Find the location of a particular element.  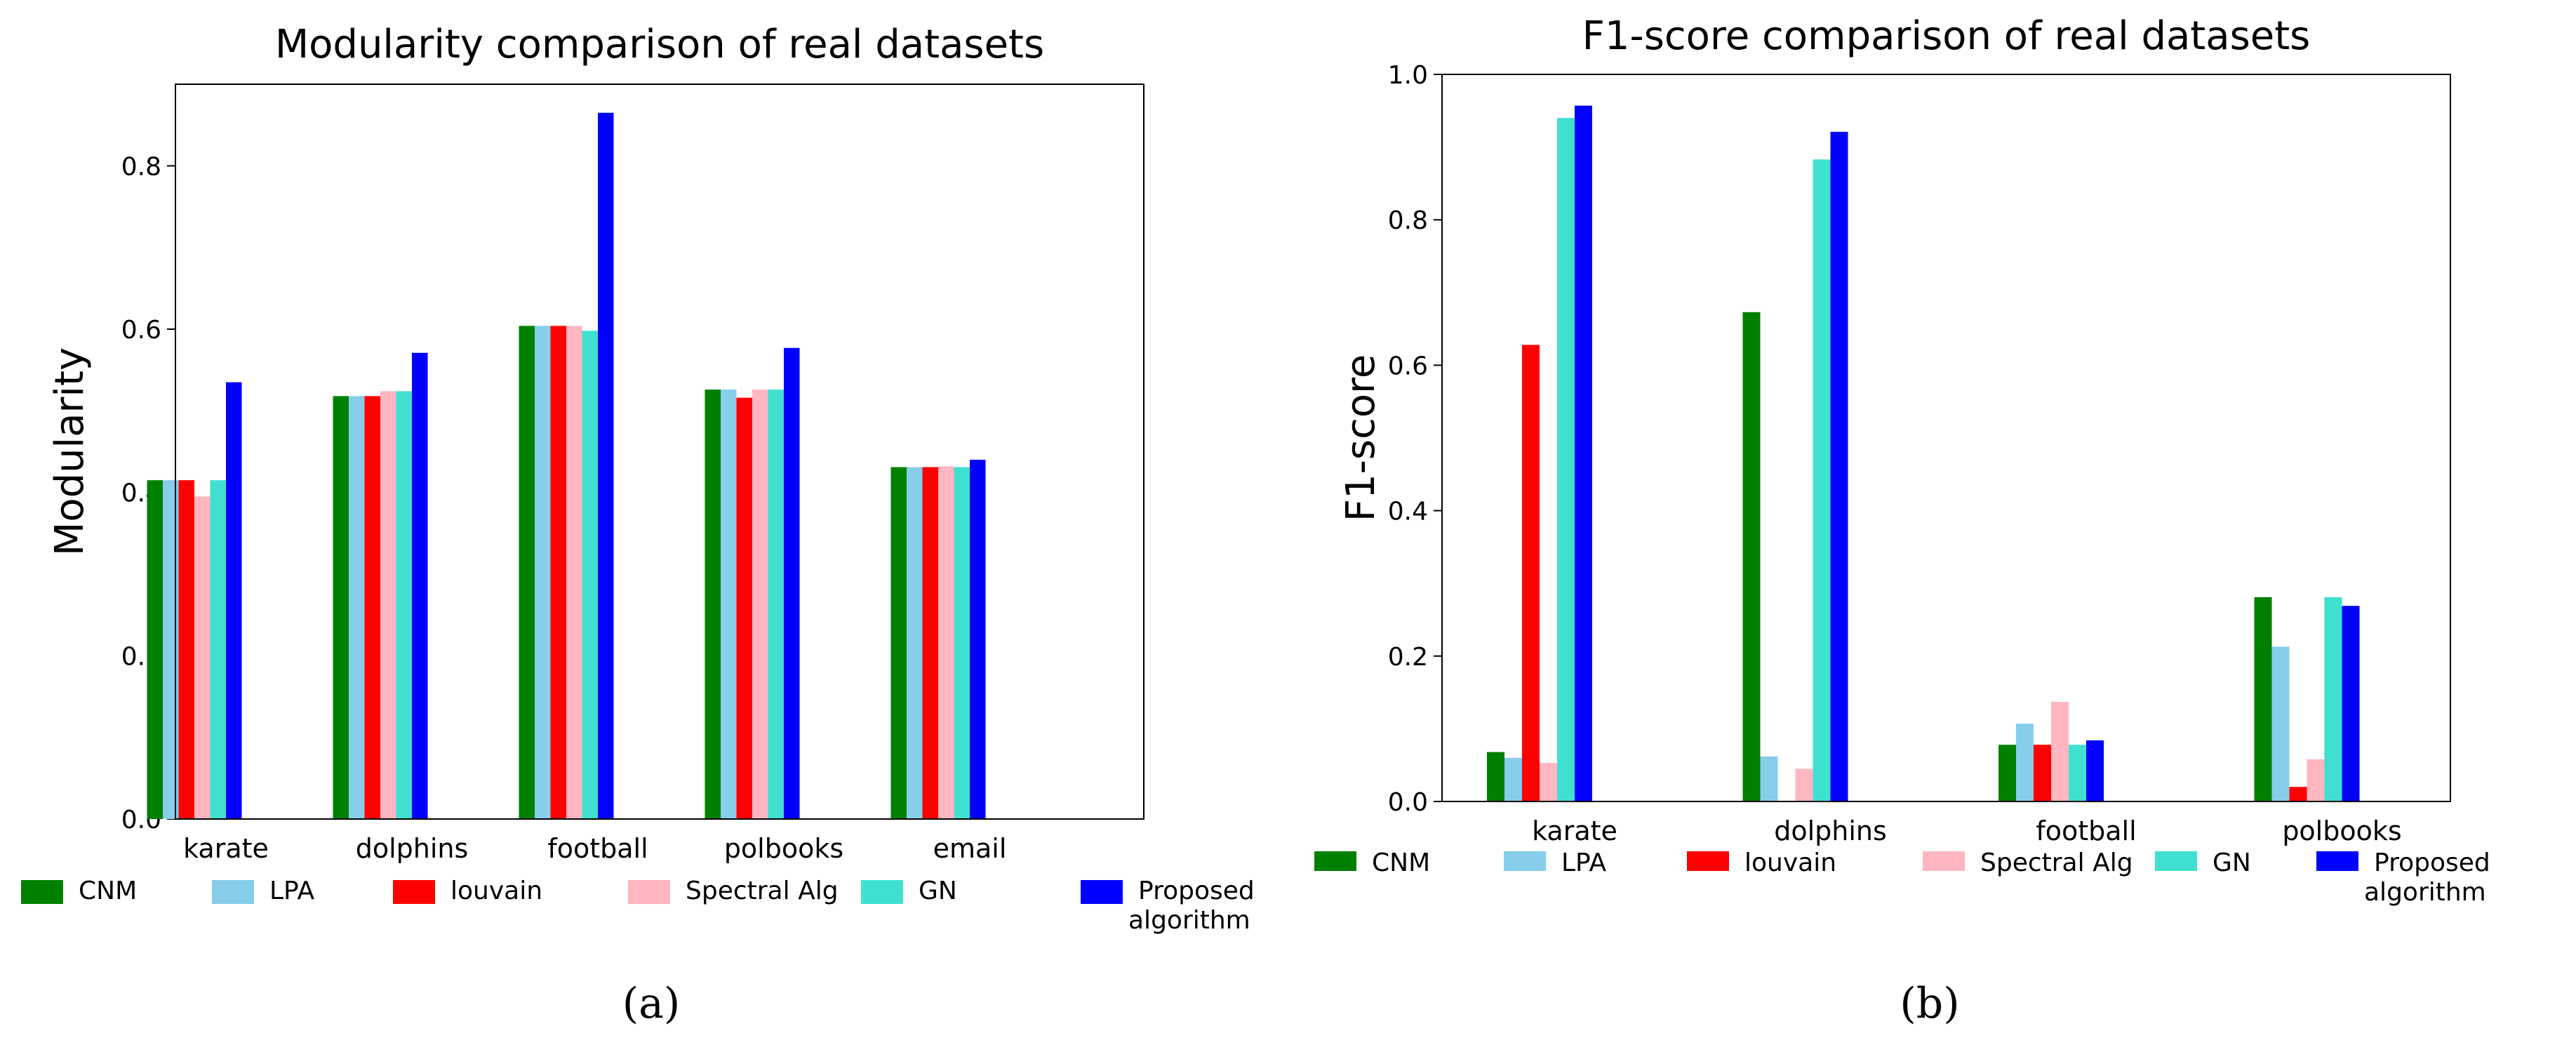

bar-cnm-karate is located at coordinates (155, 649).